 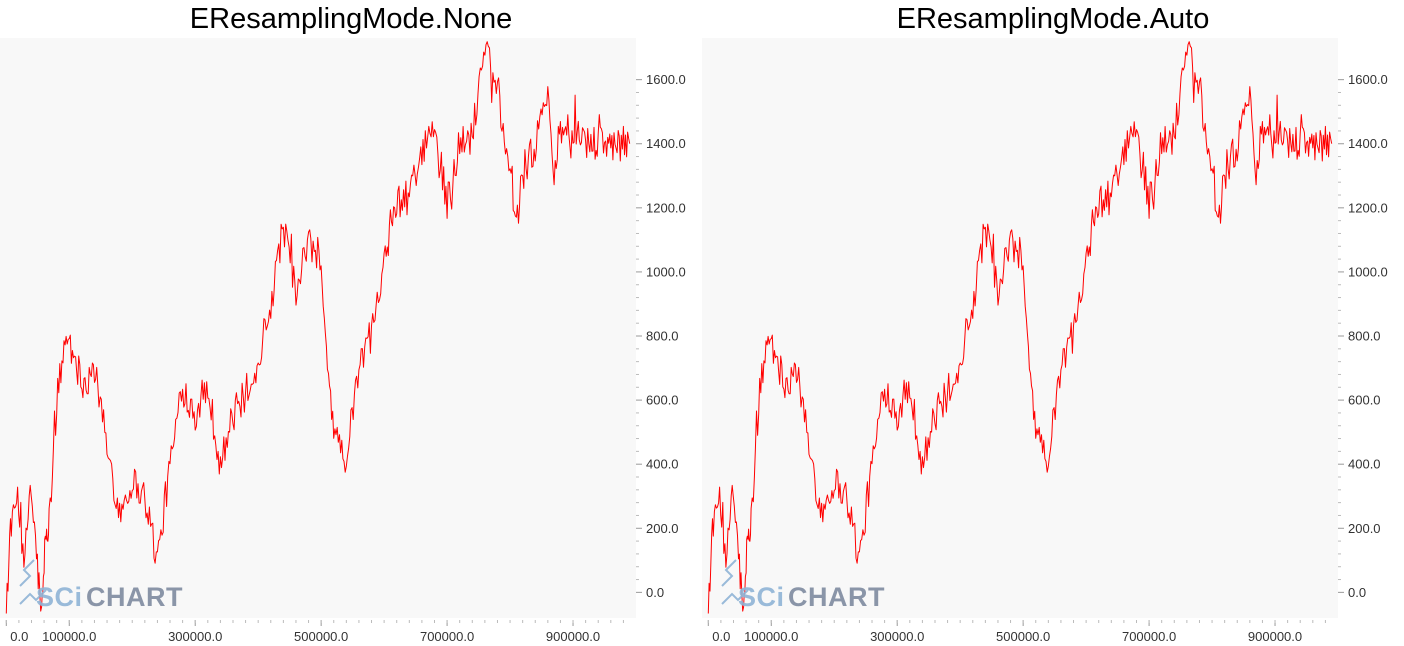 I want to click on chart-title: EResamplingMode.Auto, so click(x=1053, y=19).